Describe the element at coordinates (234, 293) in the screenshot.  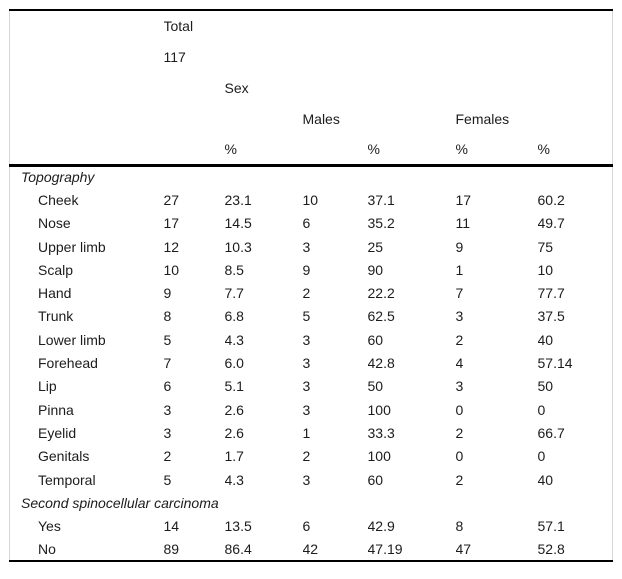
I see `cell-total-pct: 7.7` at that location.